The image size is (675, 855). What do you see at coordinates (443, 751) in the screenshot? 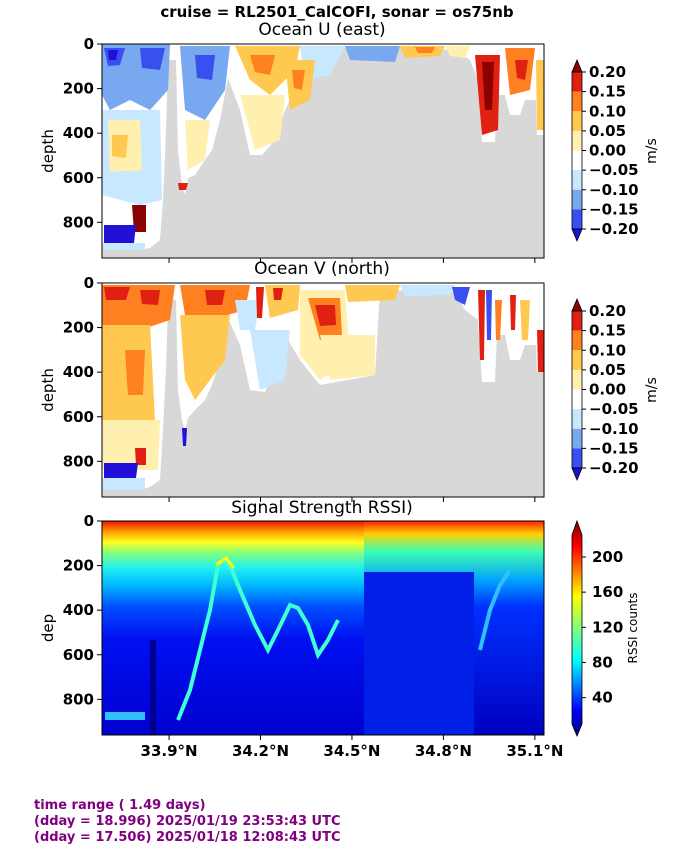
I see `xtick-label: 34.8°N` at bounding box center [443, 751].